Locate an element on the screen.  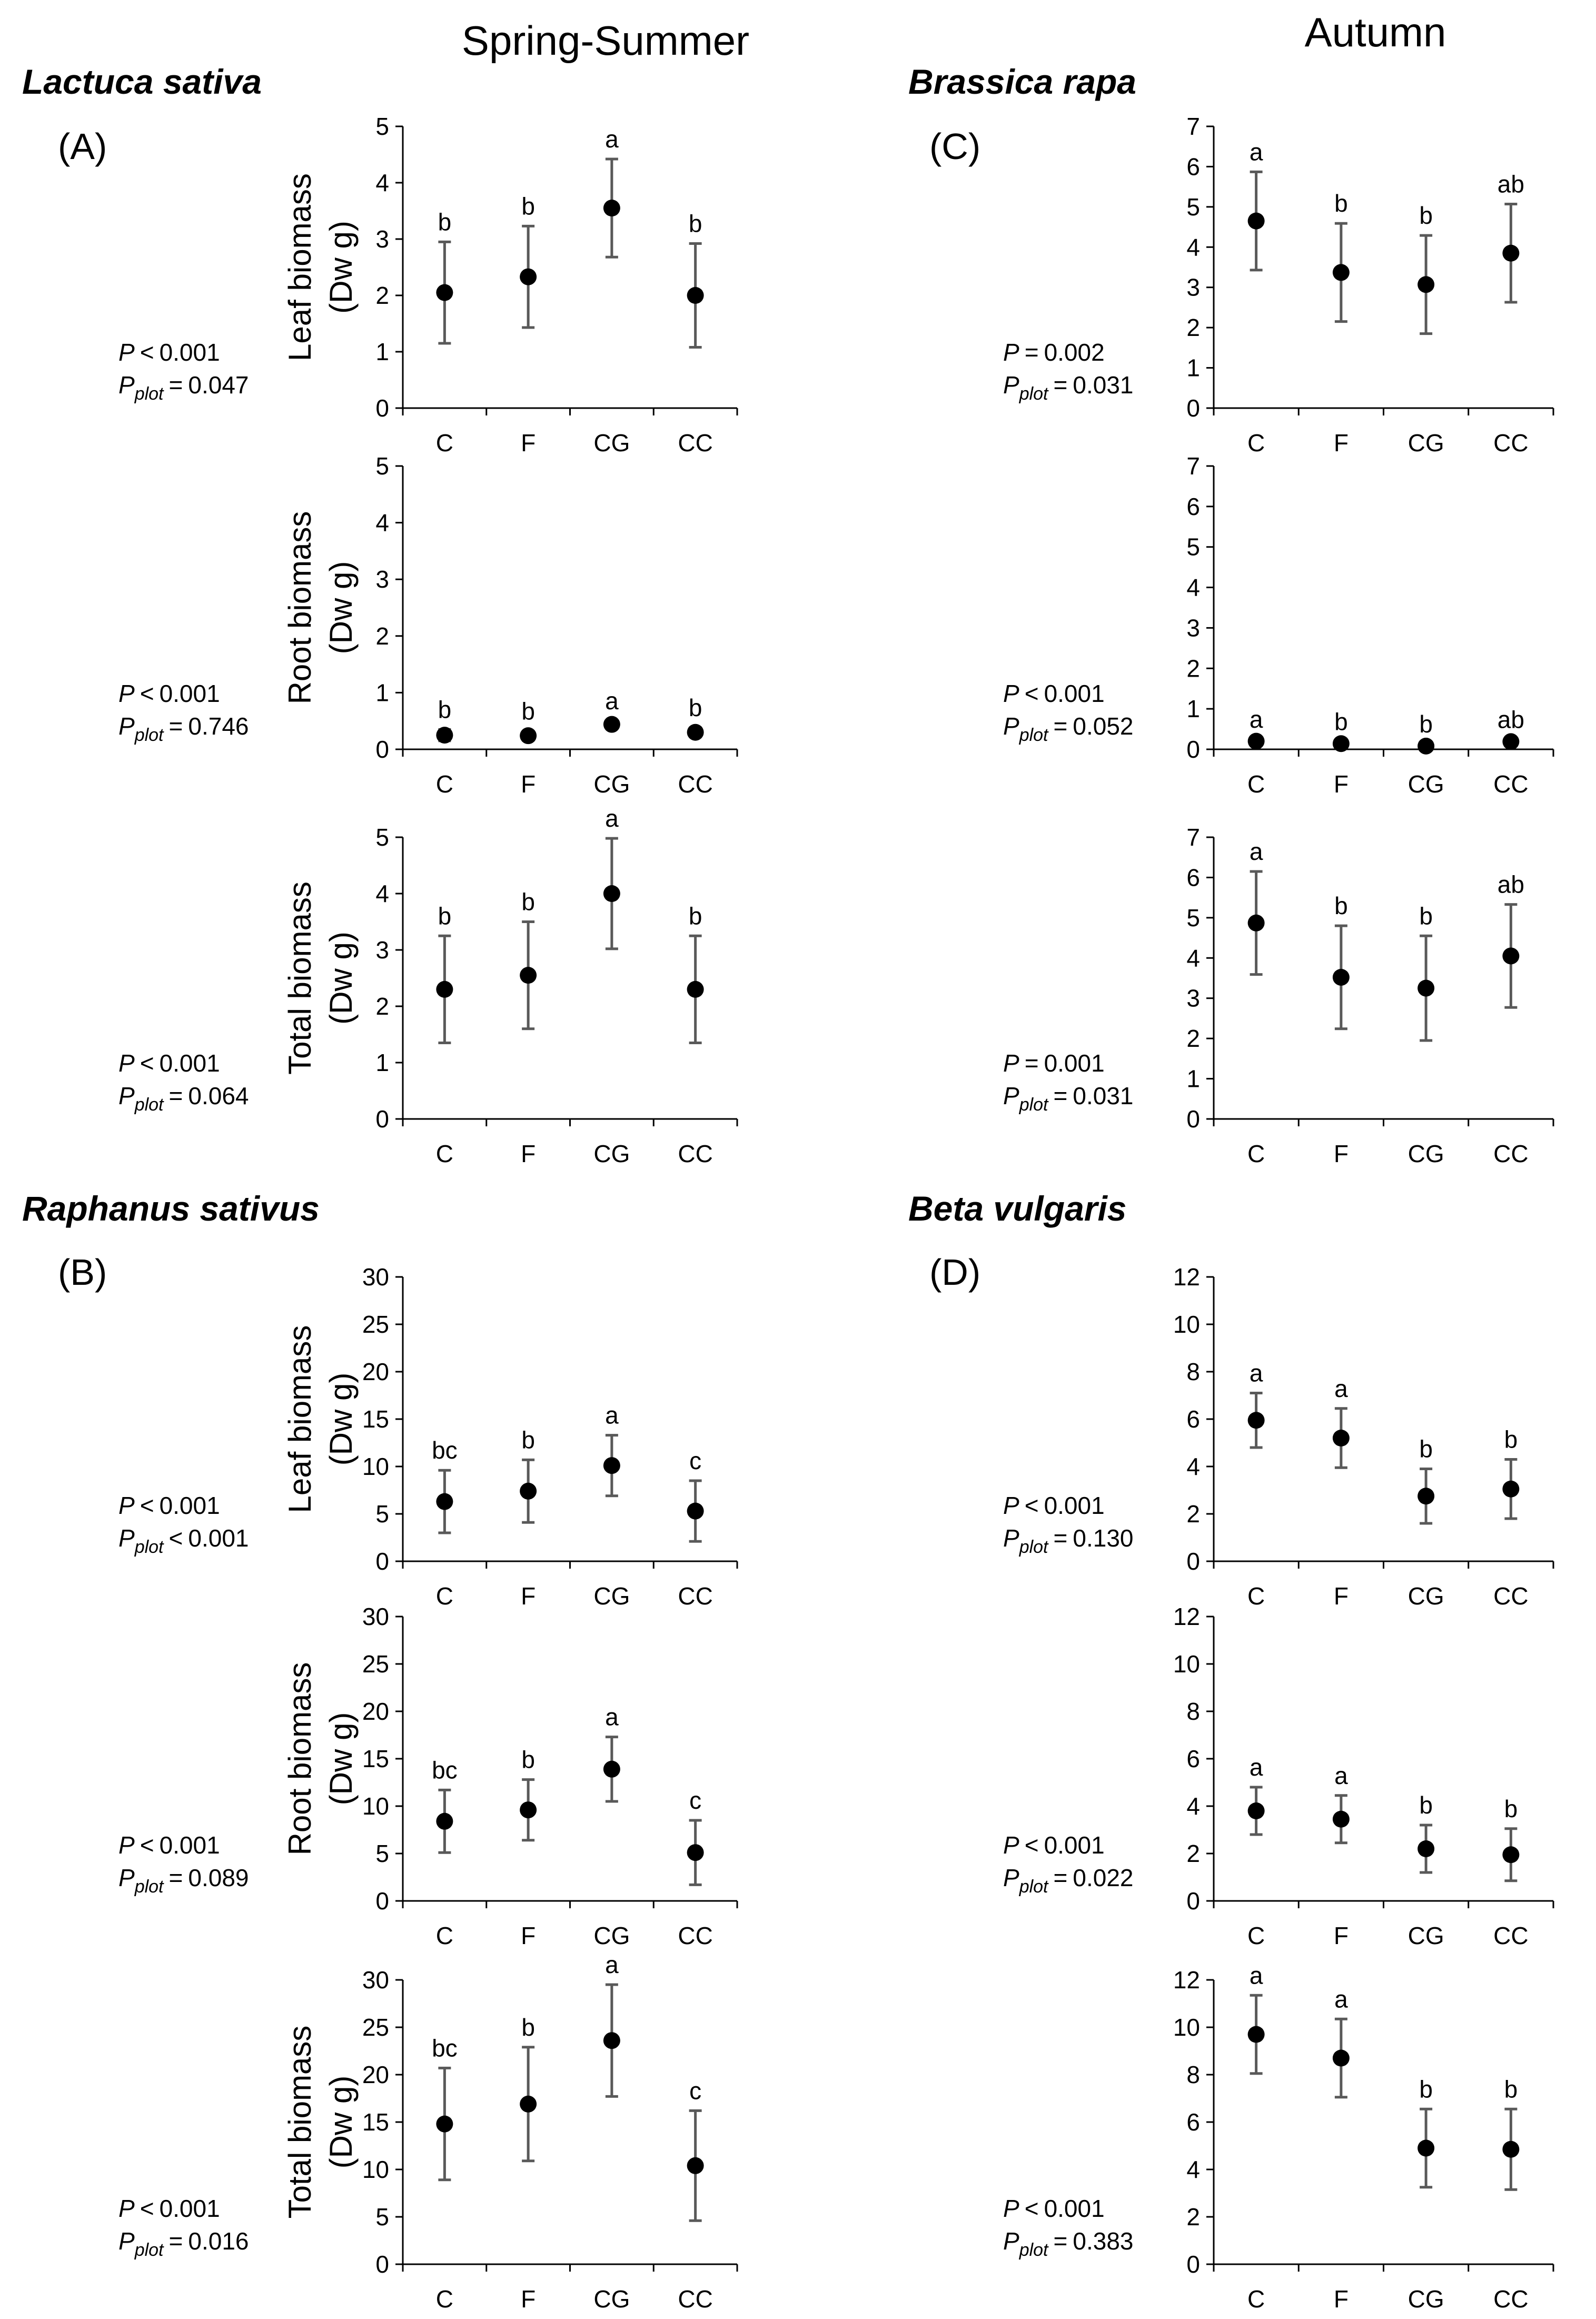
p-plot-value: Pplot = 0.031 is located at coordinates (1068, 387).